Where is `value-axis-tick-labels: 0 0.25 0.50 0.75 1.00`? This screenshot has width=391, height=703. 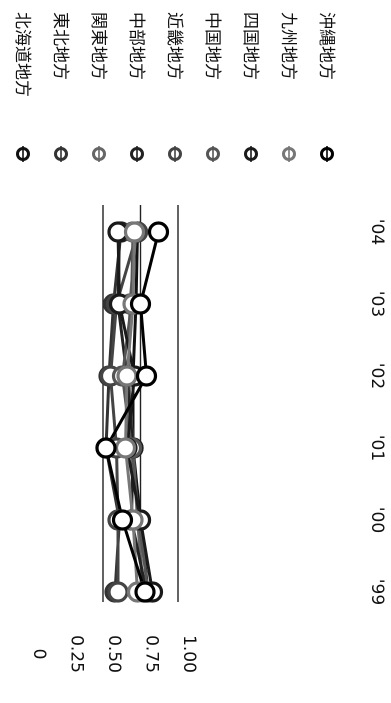 value-axis-tick-labels: 0 0.25 0.50 0.75 1.00 is located at coordinates (114, 654).